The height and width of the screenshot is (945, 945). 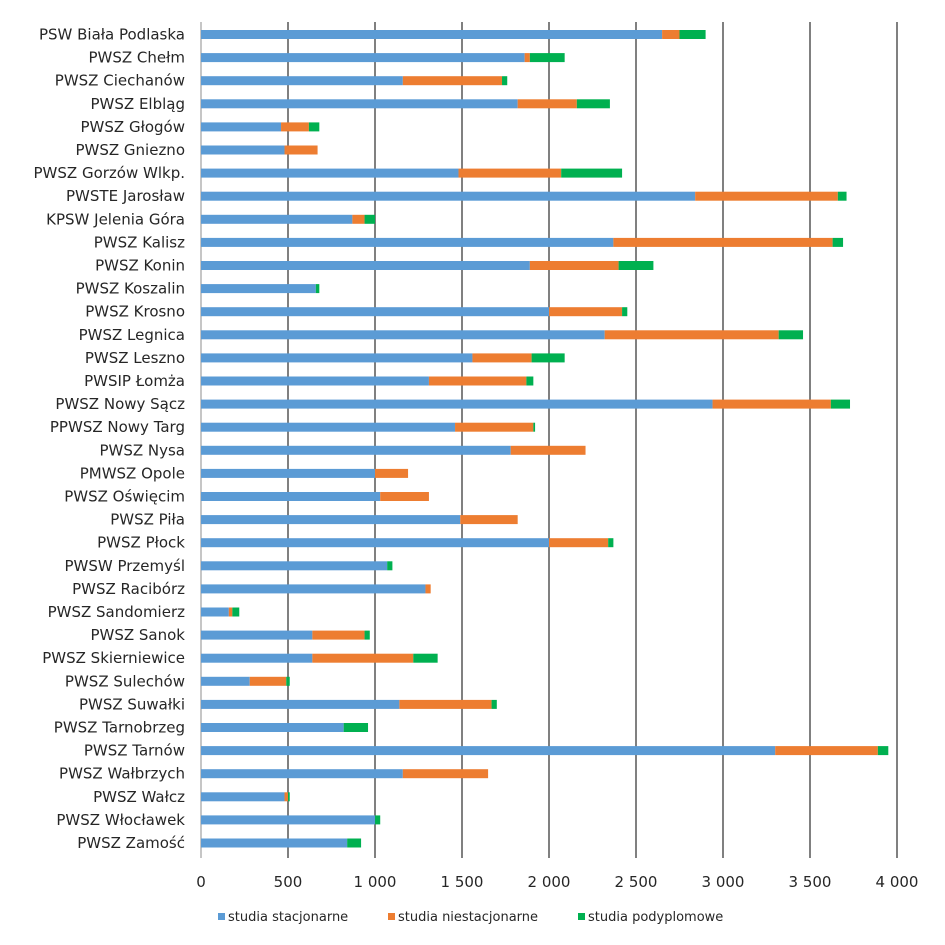 I want to click on category-label: PWSZ Włocławek, so click(x=120, y=820).